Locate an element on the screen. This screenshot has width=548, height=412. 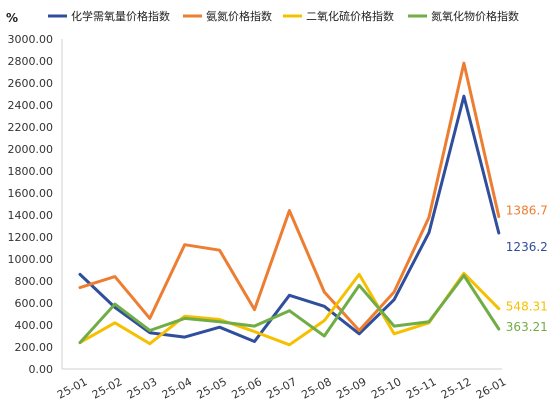
end-value-label-0: 1236.29 is located at coordinates (527, 247).